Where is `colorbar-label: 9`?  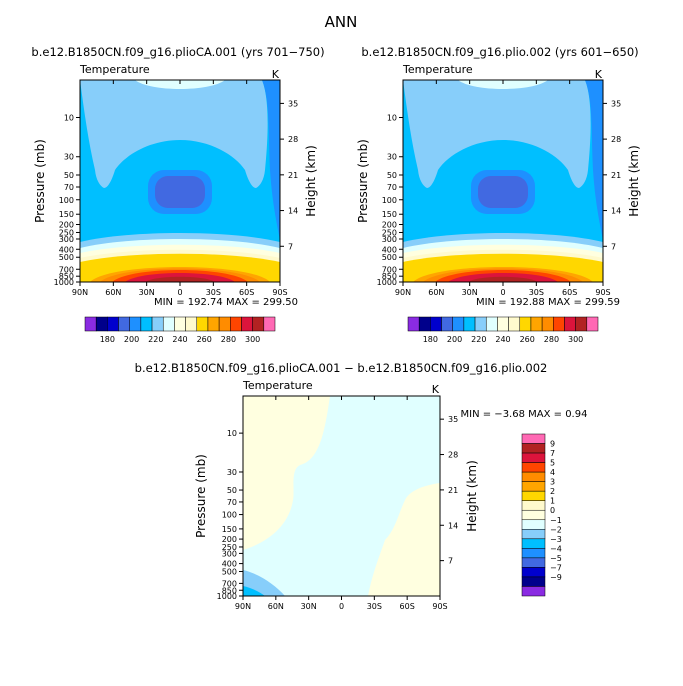
colorbar-label: 9 is located at coordinates (552, 444).